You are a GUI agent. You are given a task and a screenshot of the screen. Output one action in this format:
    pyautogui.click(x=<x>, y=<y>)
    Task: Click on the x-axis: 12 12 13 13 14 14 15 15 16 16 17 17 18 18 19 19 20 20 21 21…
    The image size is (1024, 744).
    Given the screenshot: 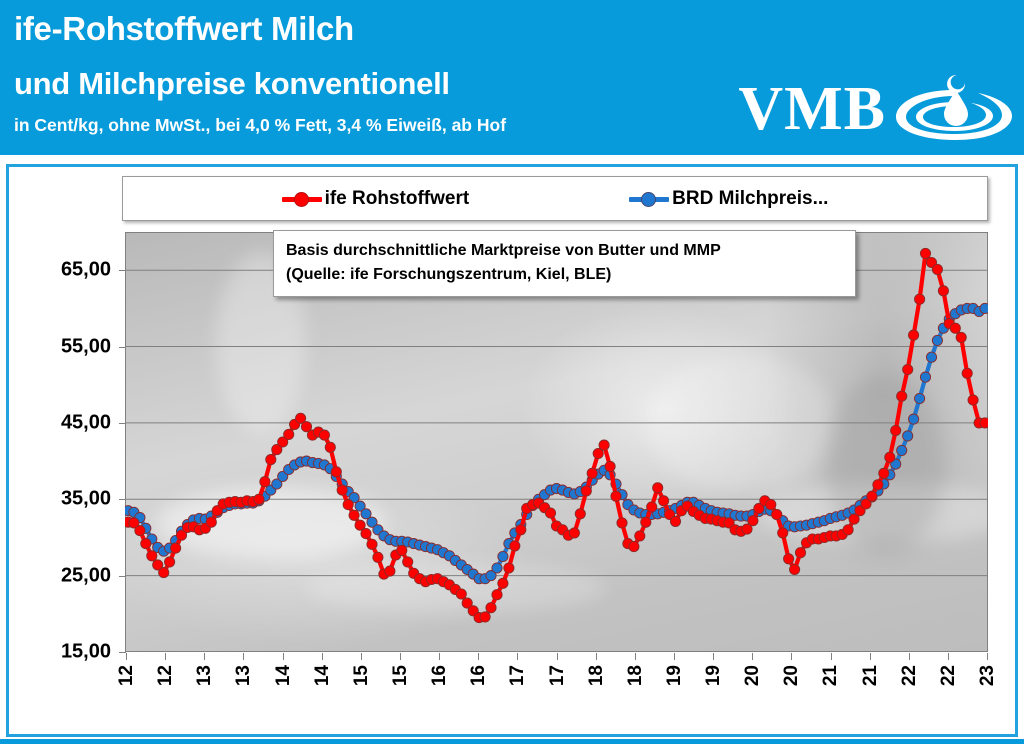 What is the action you would take?
    pyautogui.click(x=557, y=693)
    